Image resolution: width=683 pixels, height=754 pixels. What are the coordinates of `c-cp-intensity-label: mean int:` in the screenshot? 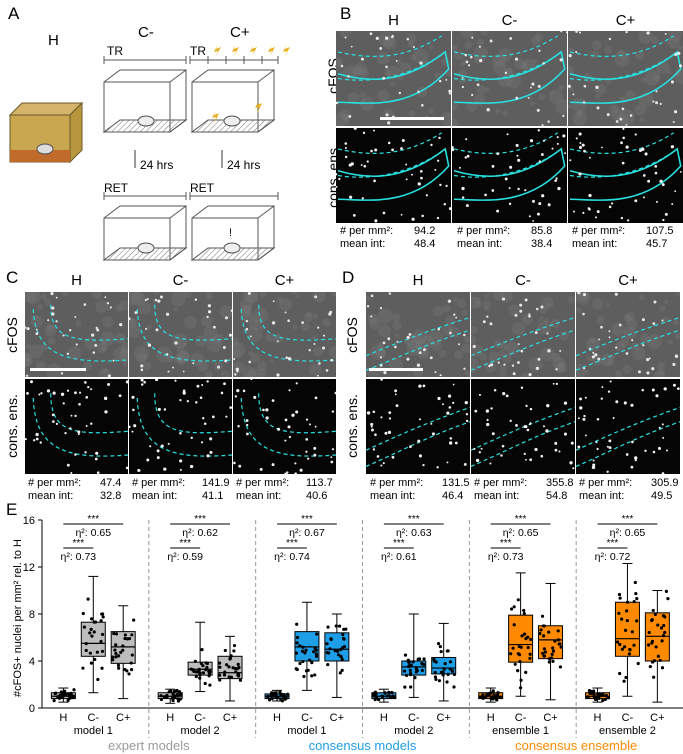 It's located at (259, 496).